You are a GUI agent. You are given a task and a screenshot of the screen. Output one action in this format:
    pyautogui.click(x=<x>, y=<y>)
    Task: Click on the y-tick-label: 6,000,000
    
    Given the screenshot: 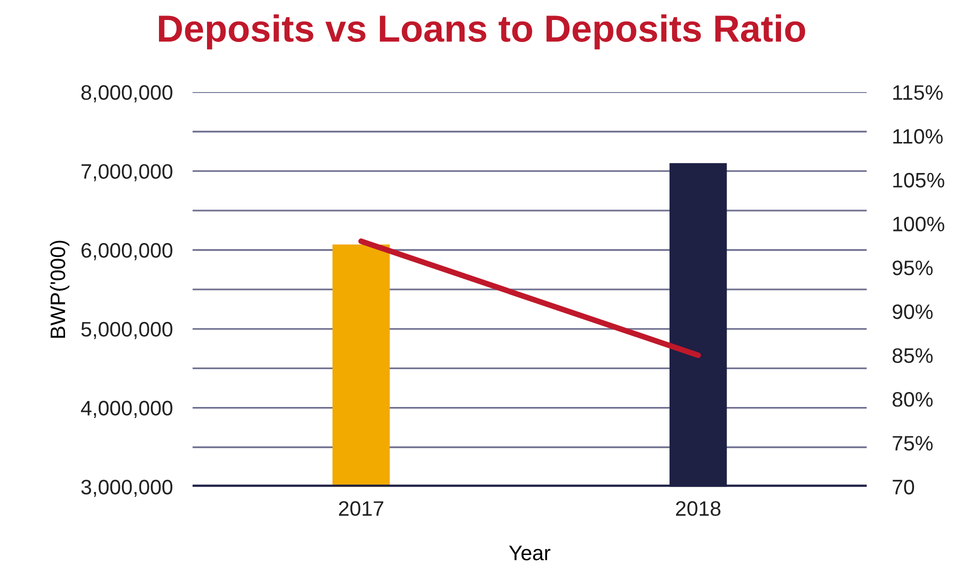 What is the action you would take?
    pyautogui.click(x=127, y=251)
    